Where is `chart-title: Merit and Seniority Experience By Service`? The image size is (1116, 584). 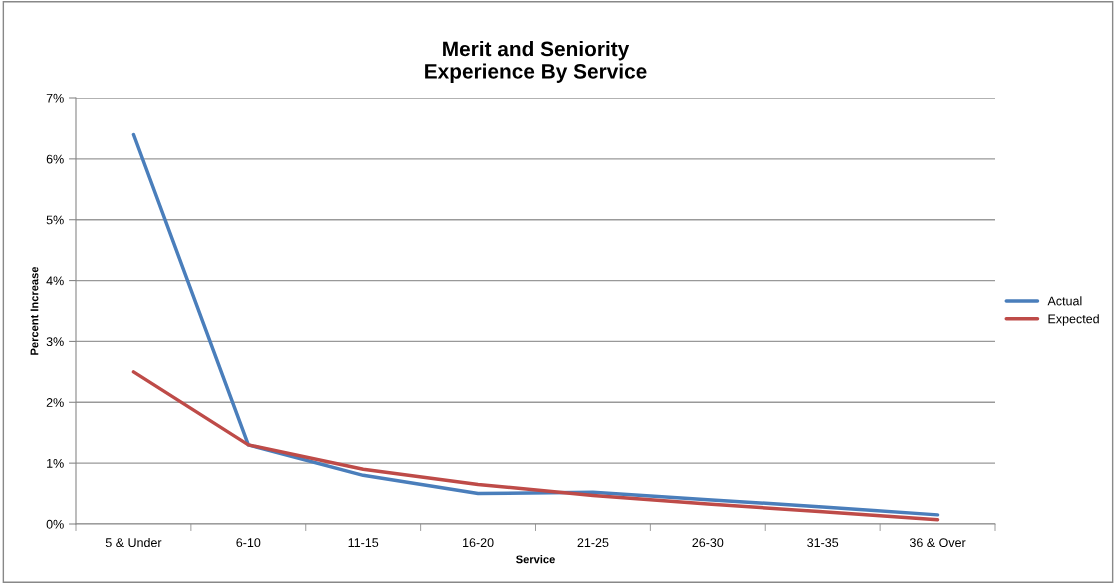 chart-title: Merit and Seniority Experience By Service is located at coordinates (536, 62).